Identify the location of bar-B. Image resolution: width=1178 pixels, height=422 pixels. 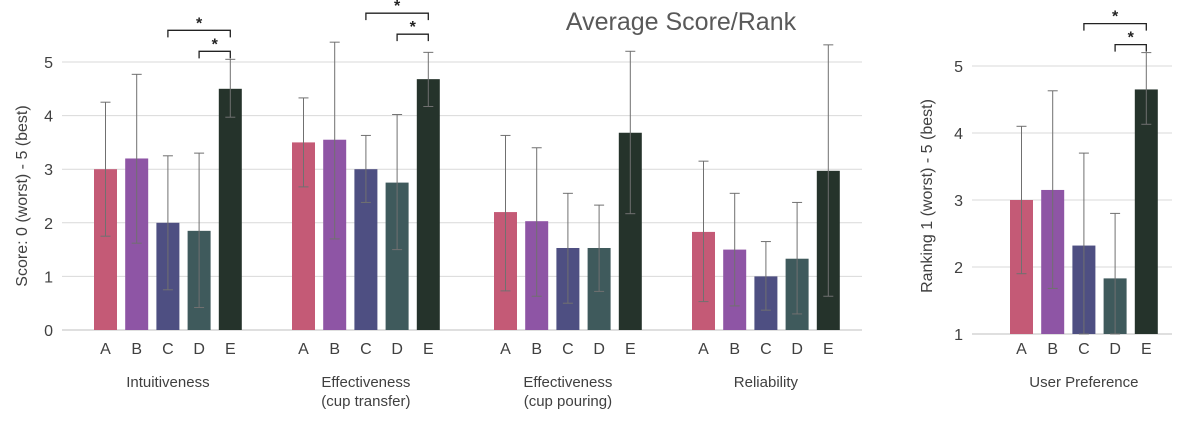
(137, 244).